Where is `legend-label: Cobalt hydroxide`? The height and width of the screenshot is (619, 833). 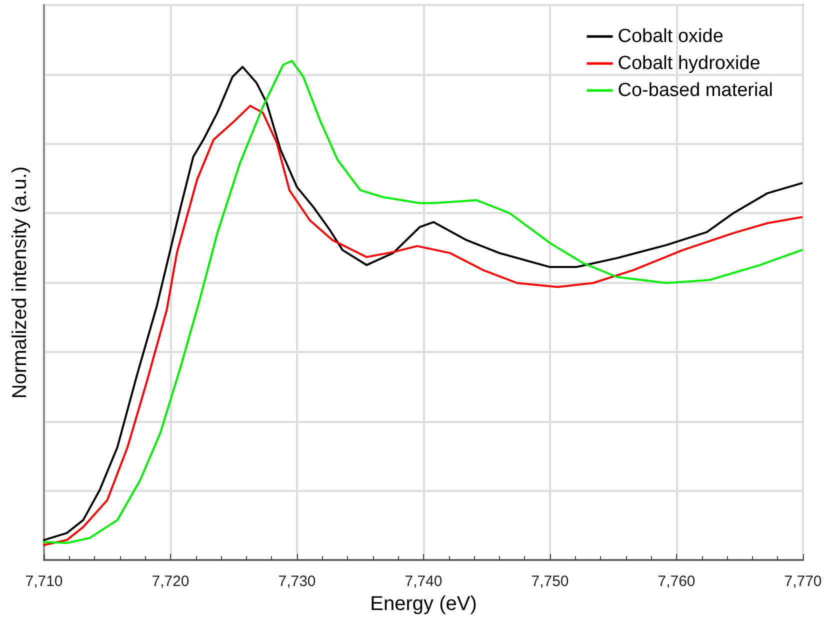
legend-label: Cobalt hydroxide is located at coordinates (689, 63).